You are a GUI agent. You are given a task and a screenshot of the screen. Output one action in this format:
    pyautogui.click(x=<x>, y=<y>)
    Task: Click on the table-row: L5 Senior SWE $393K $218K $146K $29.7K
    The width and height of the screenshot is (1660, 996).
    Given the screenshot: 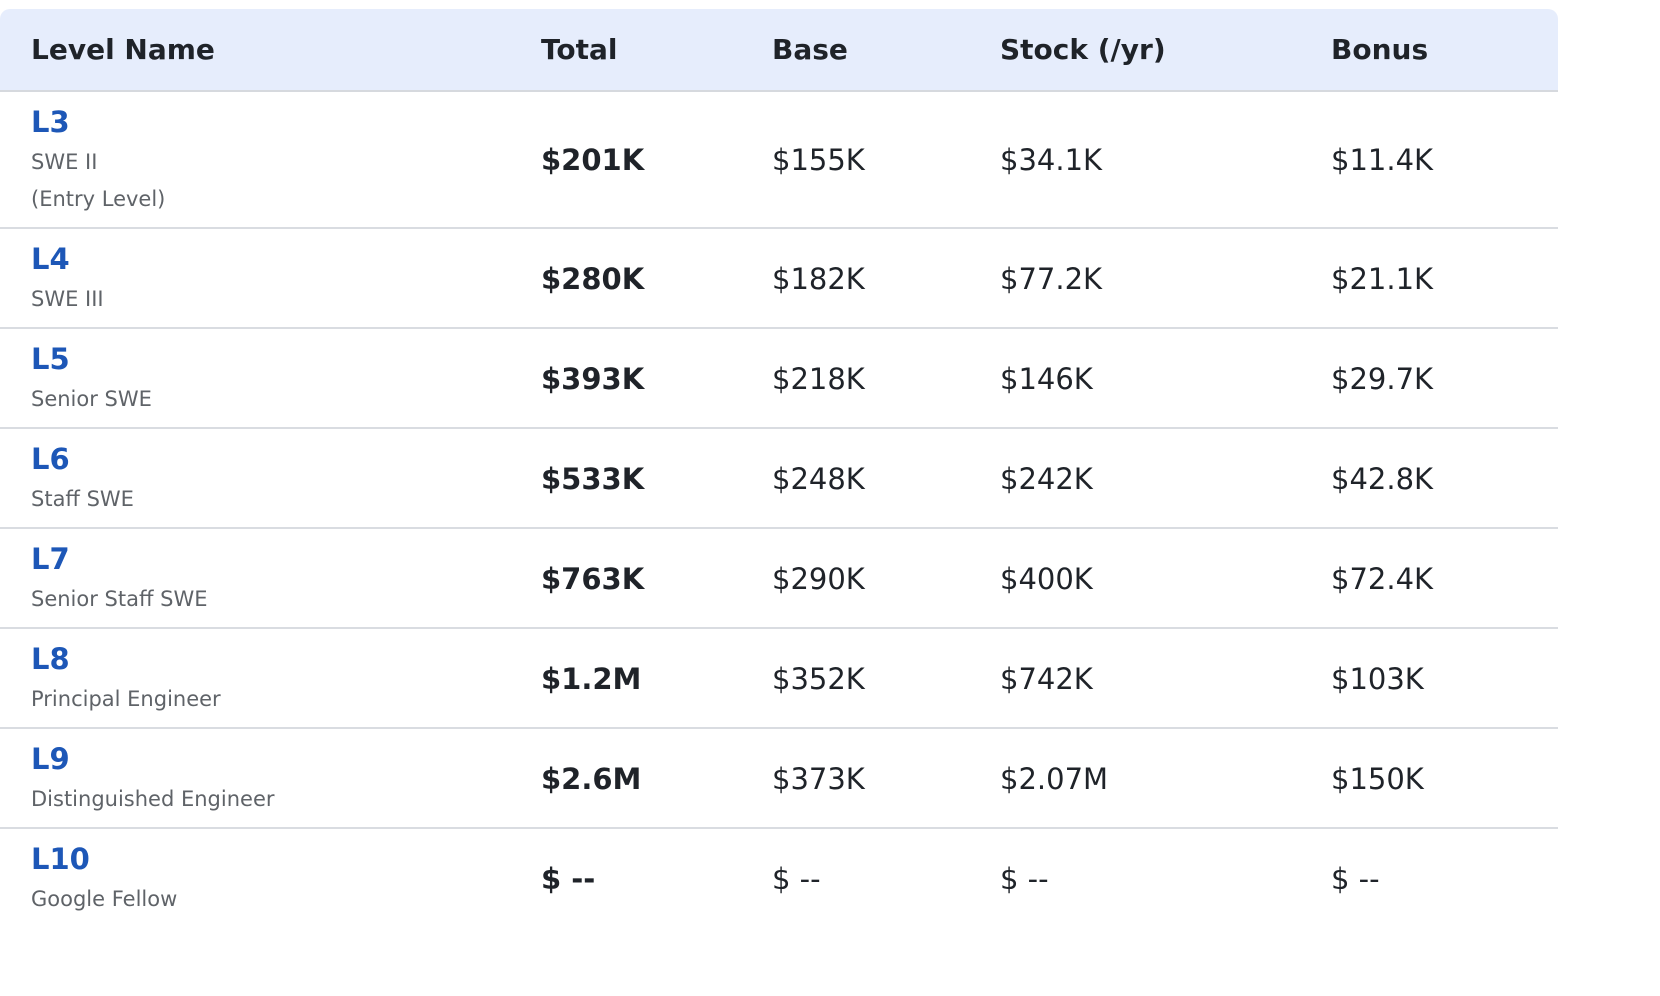 What is the action you would take?
    pyautogui.click(x=779, y=379)
    